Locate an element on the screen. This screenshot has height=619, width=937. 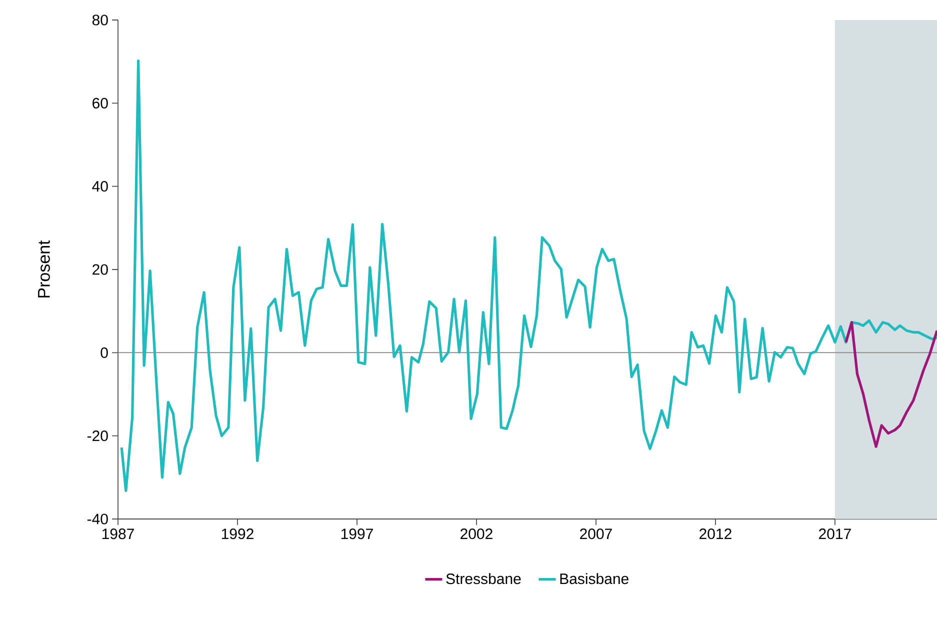
x-tick-label: 1997 is located at coordinates (357, 534).